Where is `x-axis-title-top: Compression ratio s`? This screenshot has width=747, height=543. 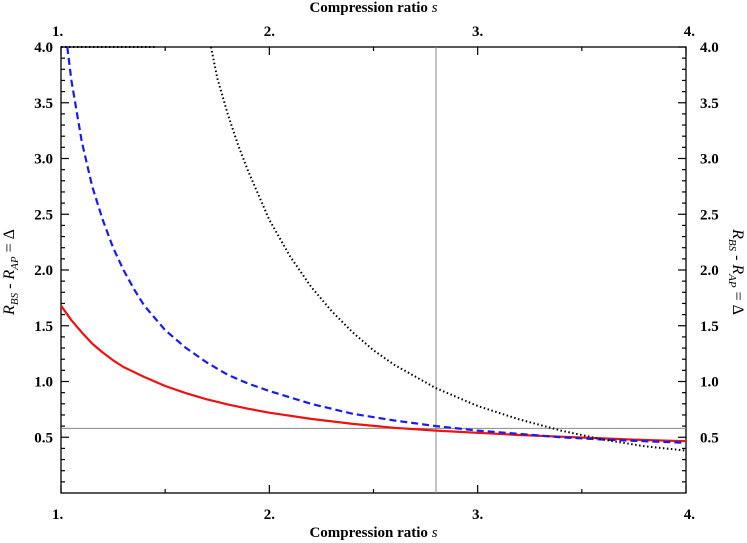 x-axis-title-top: Compression ratio s is located at coordinates (373, 8).